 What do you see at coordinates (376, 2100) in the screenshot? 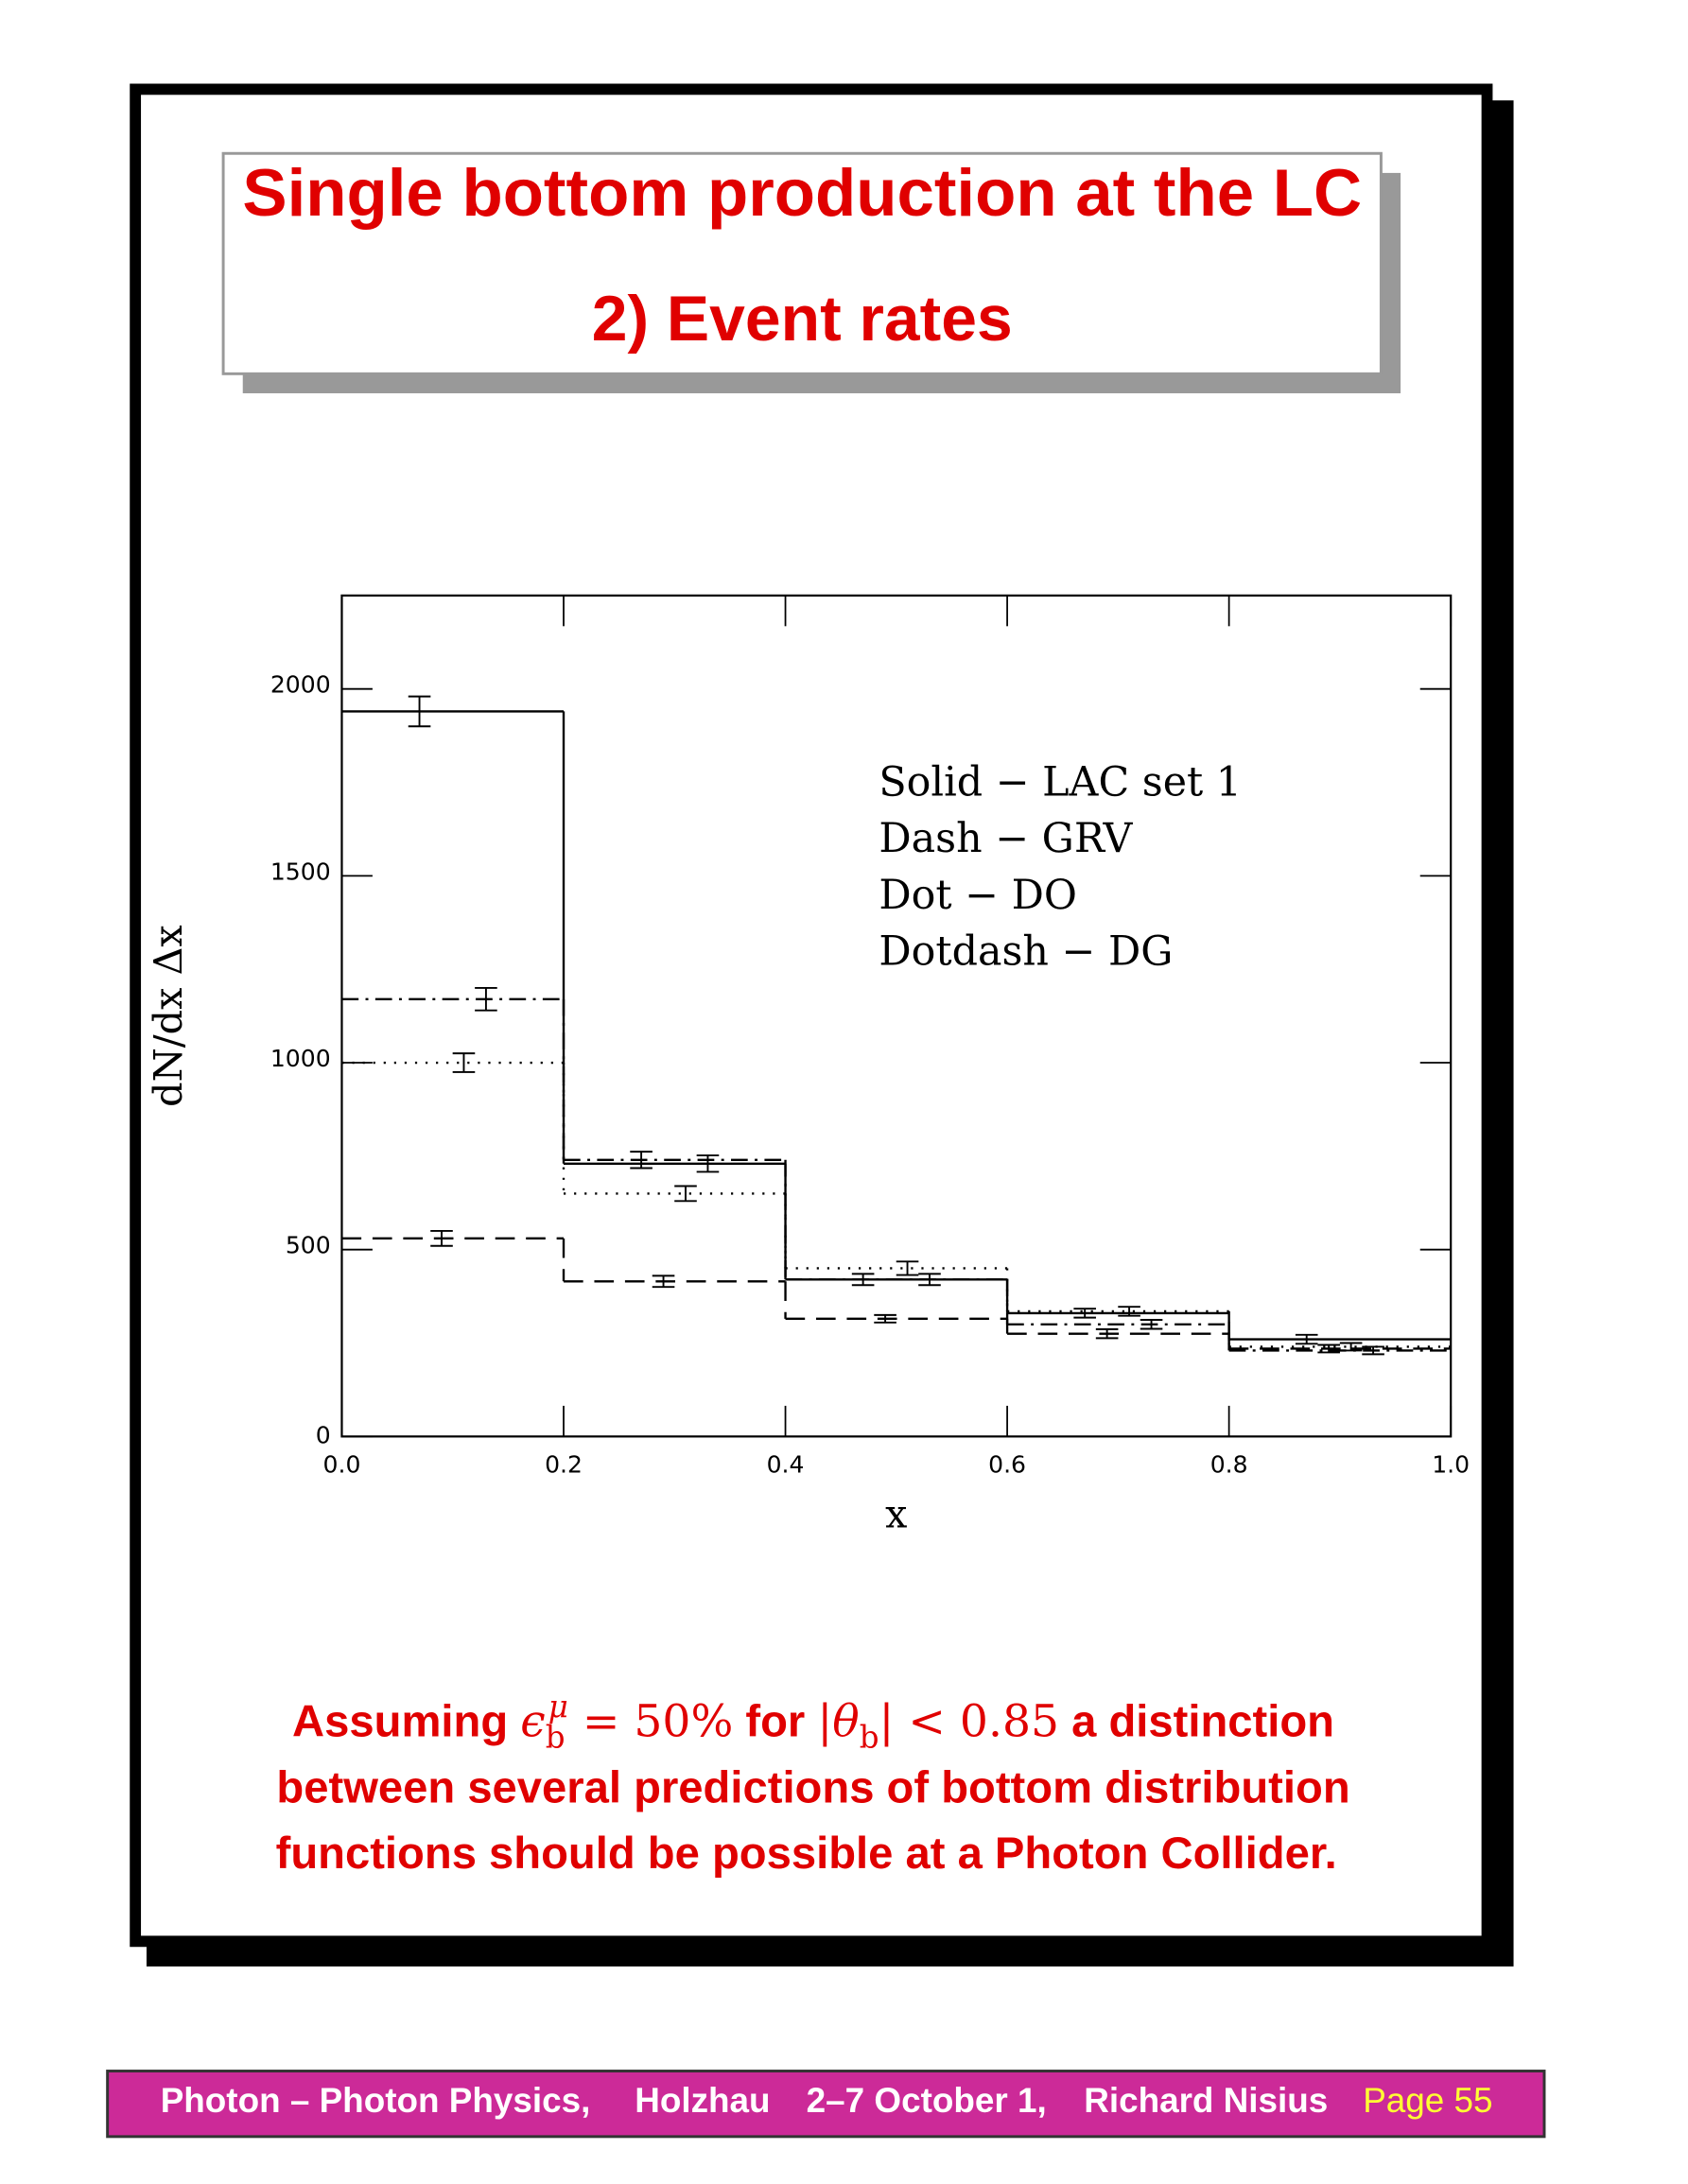
I see `footer-item: Photon – Photon Physics,` at bounding box center [376, 2100].